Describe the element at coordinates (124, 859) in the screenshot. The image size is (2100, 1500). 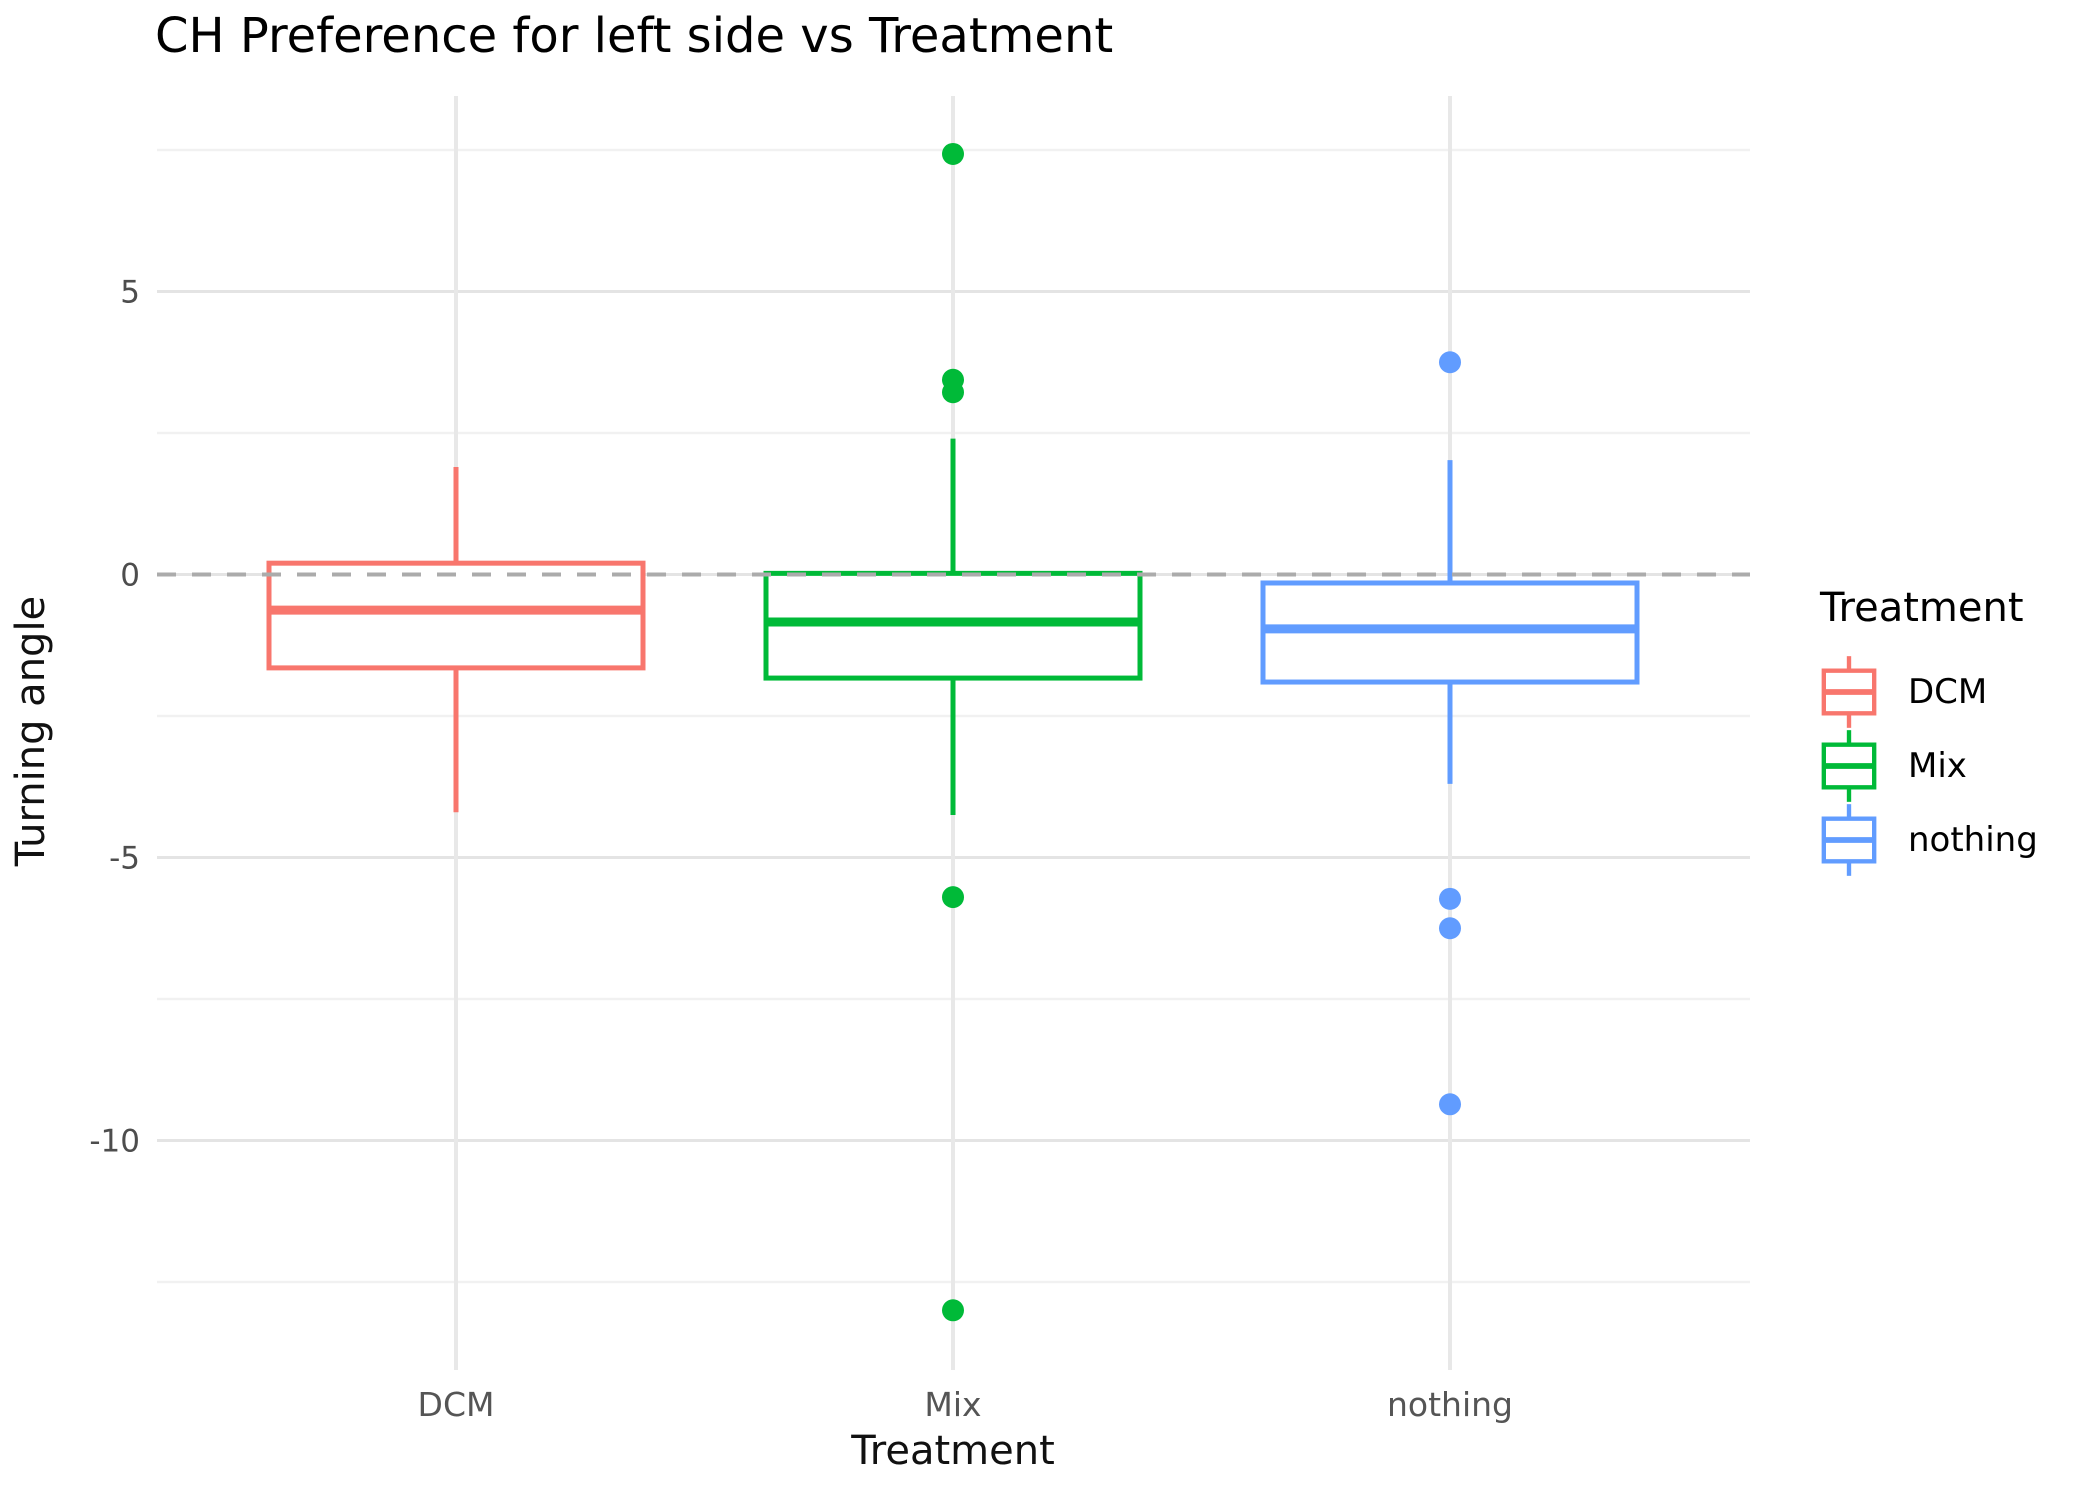
I see `y-tick-label: -5` at that location.